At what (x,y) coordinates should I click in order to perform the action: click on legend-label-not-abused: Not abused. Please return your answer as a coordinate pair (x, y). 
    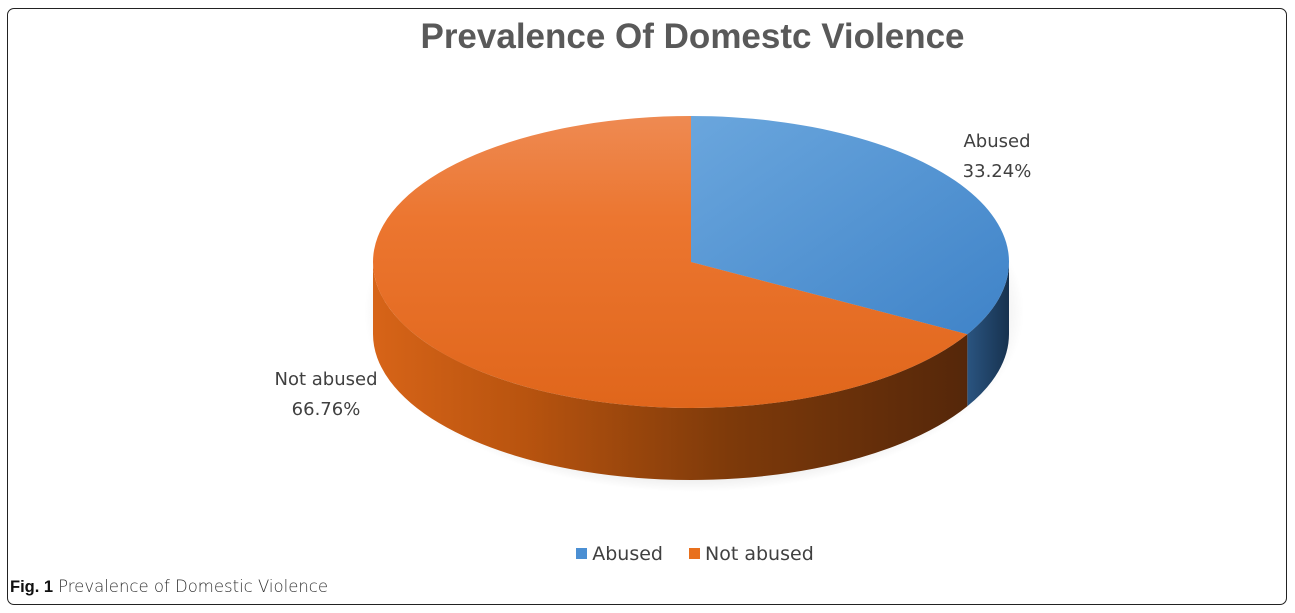
    Looking at the image, I should click on (759, 554).